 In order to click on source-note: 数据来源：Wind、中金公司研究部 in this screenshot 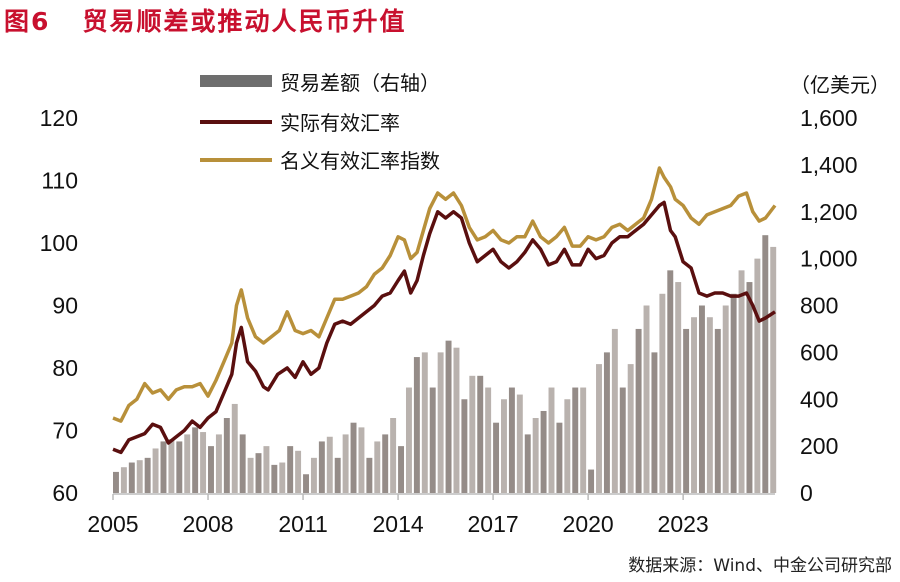, I will do `click(760, 566)`.